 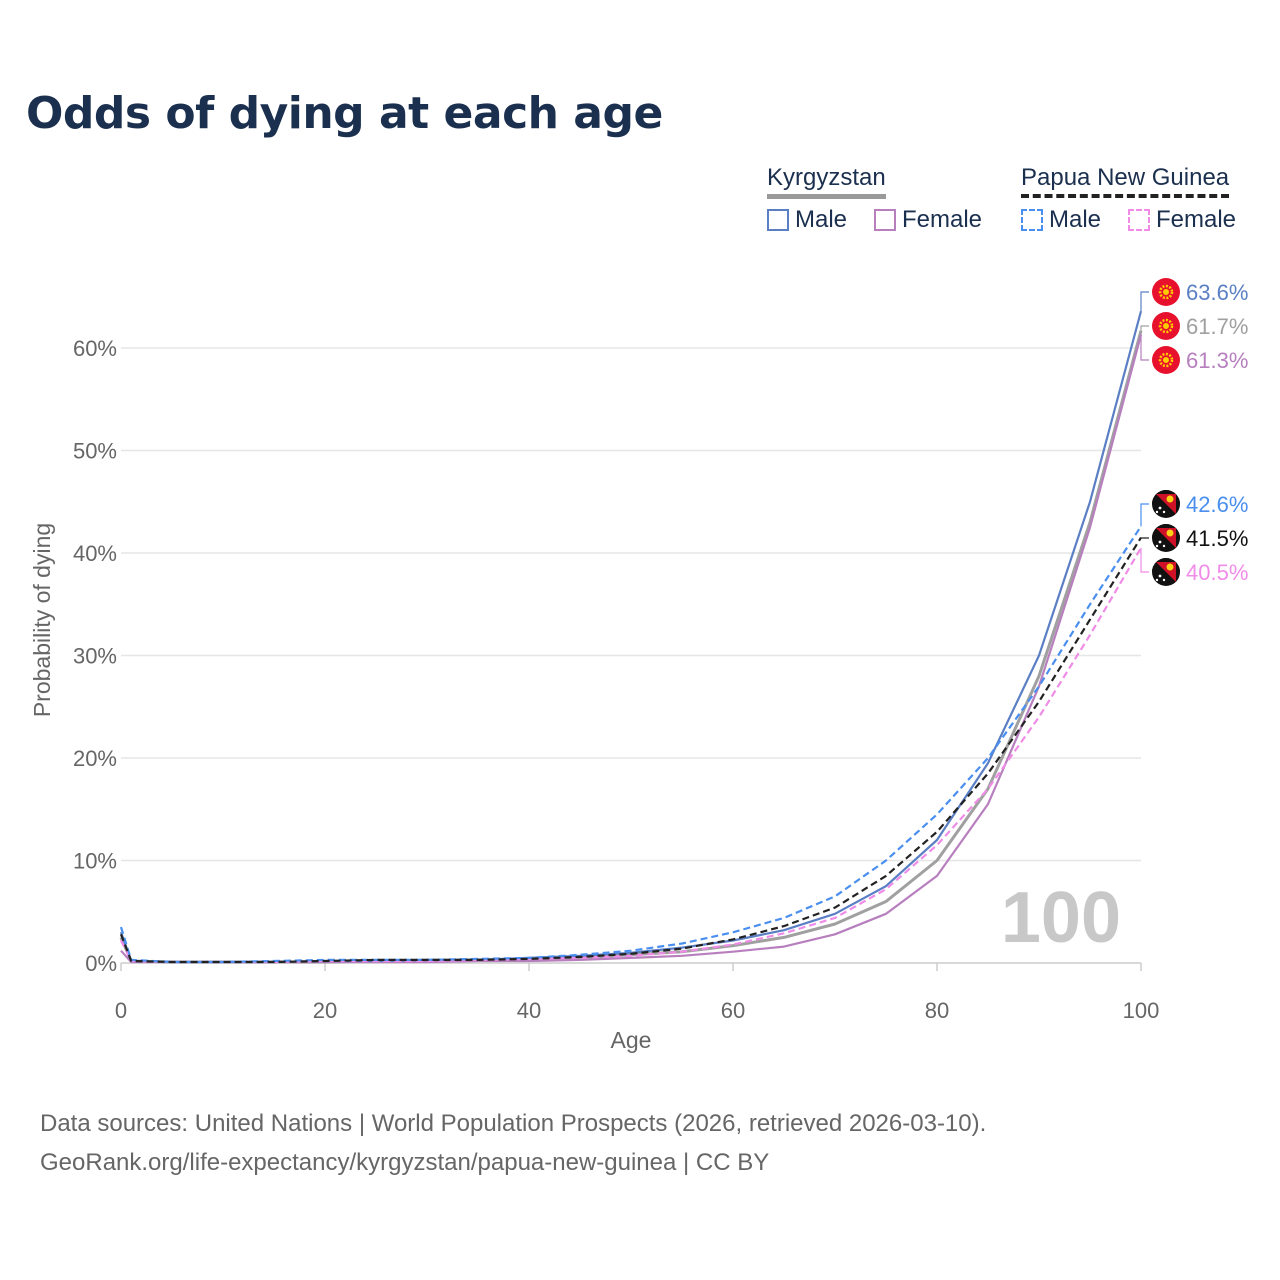 I want to click on legend-item-png-female: Female, so click(x=1182, y=220).